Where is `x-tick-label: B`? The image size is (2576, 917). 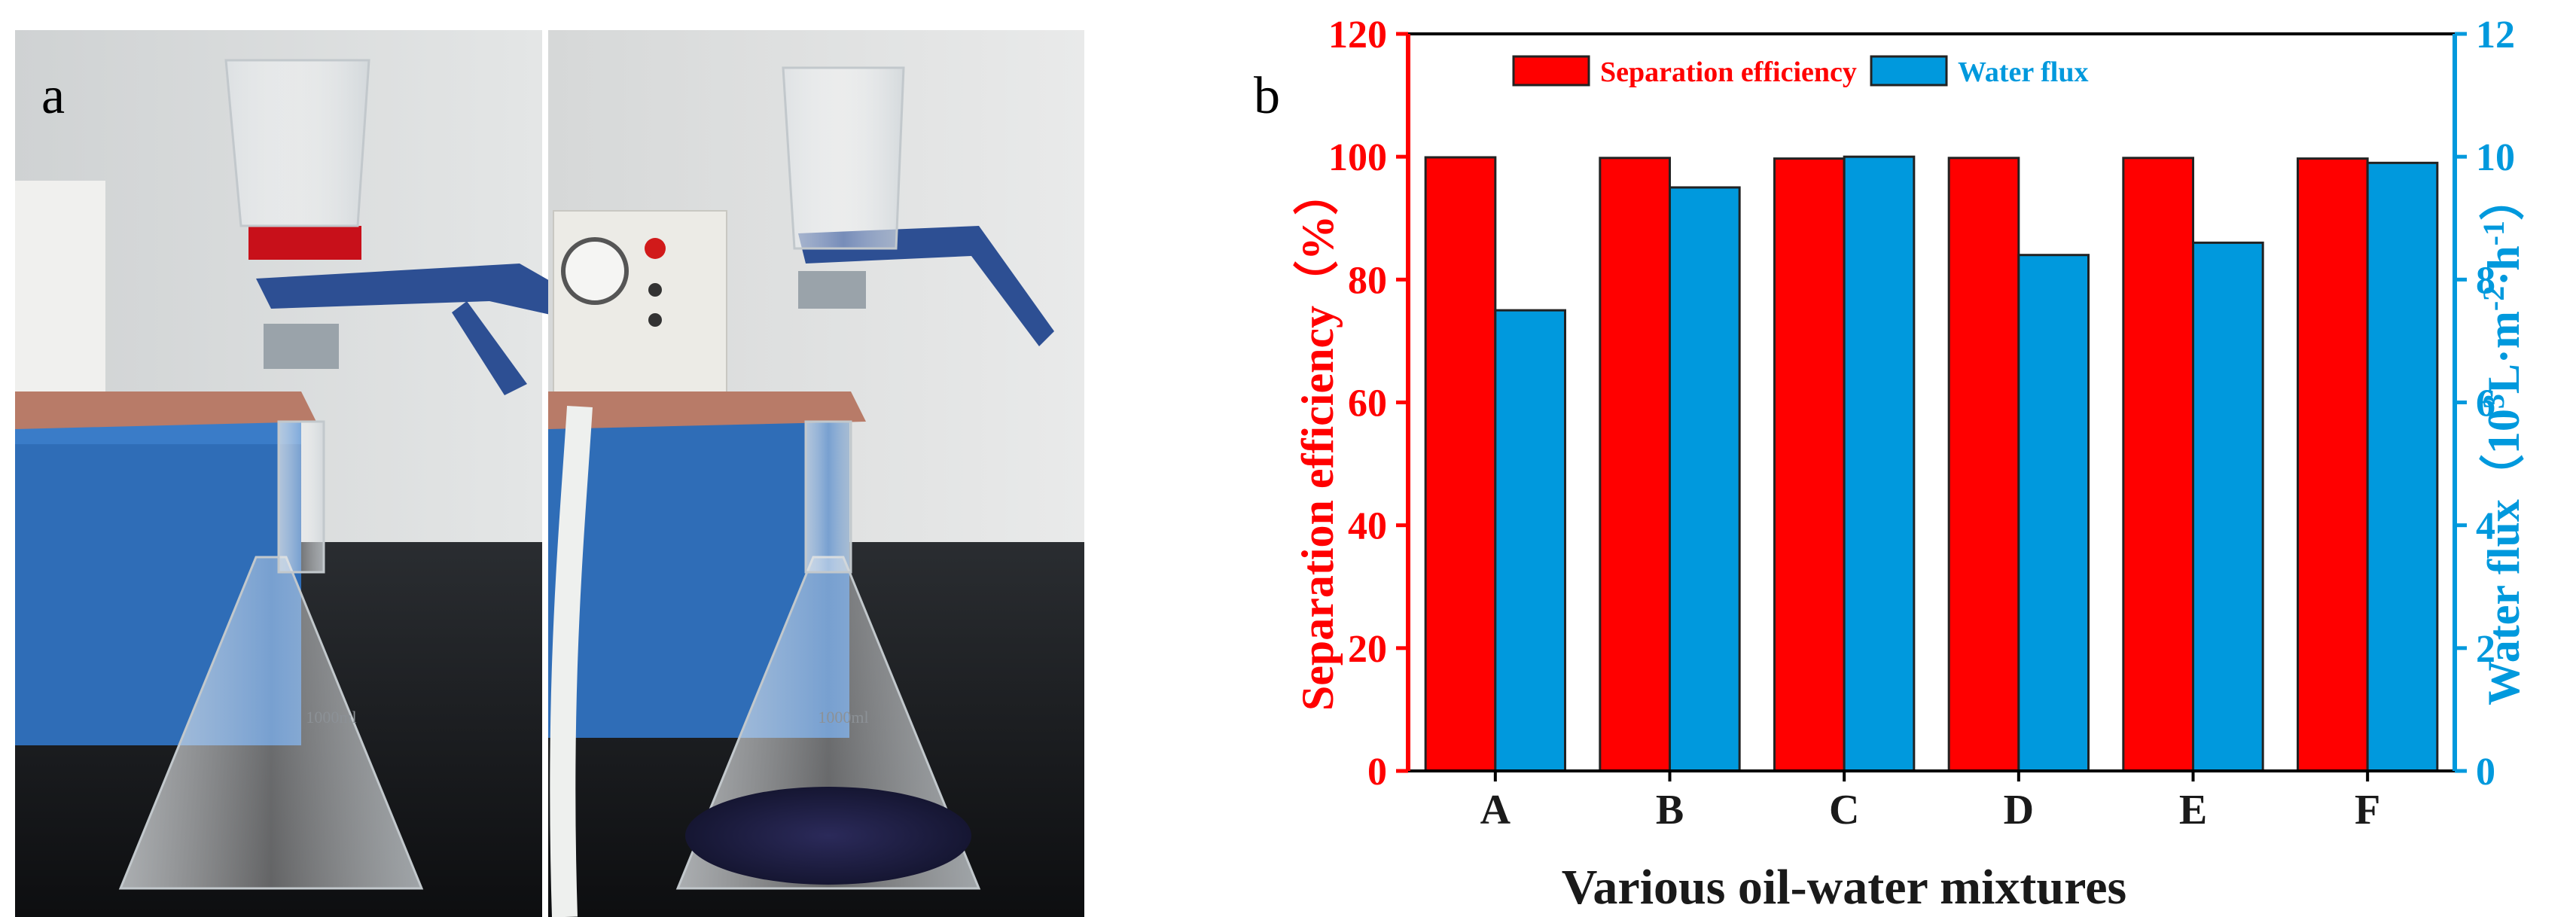
x-tick-label: B is located at coordinates (1670, 810).